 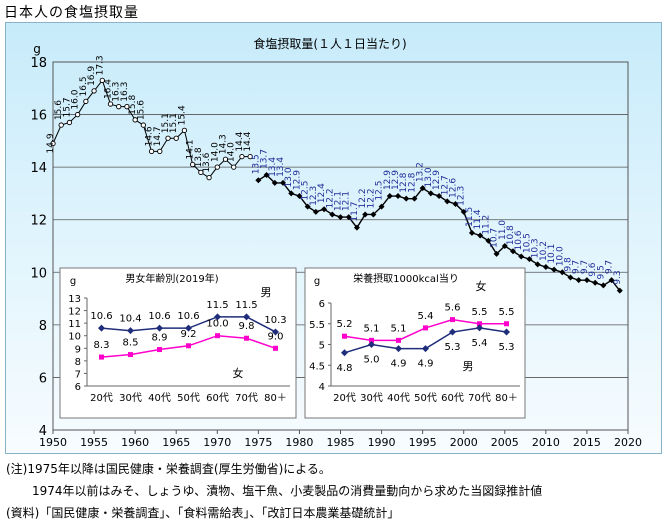 I want to click on estimated-data-label: 17.3, so click(x=100, y=65).